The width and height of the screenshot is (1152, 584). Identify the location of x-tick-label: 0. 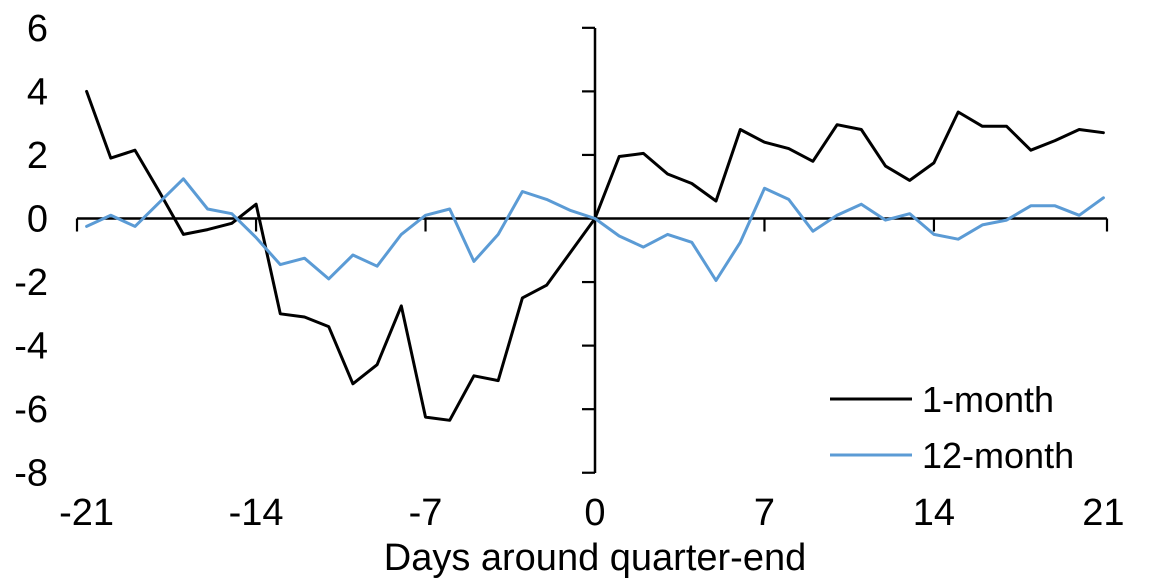
(594, 513).